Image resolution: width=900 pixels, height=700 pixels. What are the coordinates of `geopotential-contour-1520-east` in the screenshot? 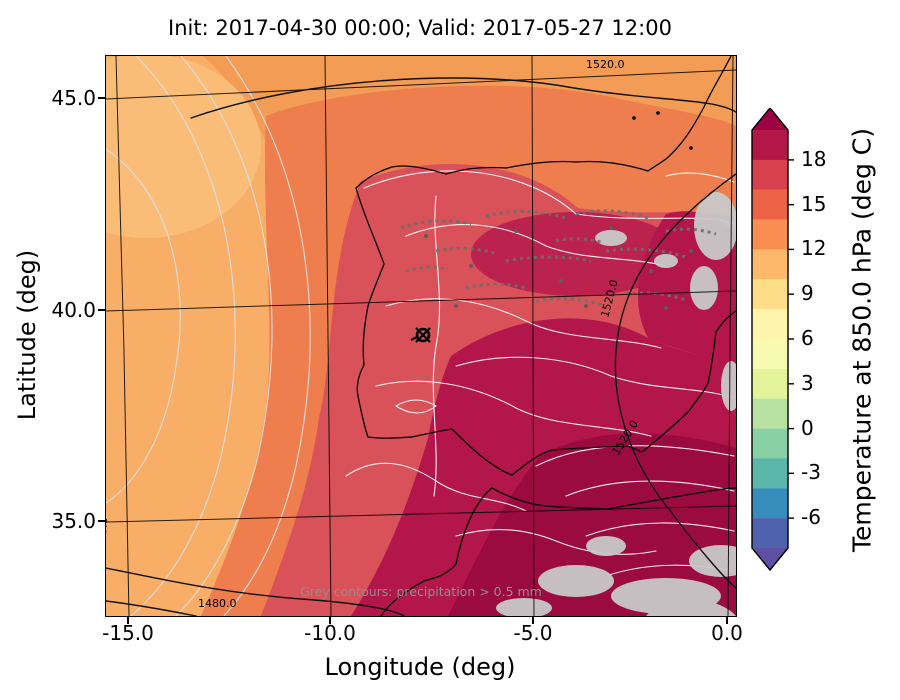 It's located at (675, 381).